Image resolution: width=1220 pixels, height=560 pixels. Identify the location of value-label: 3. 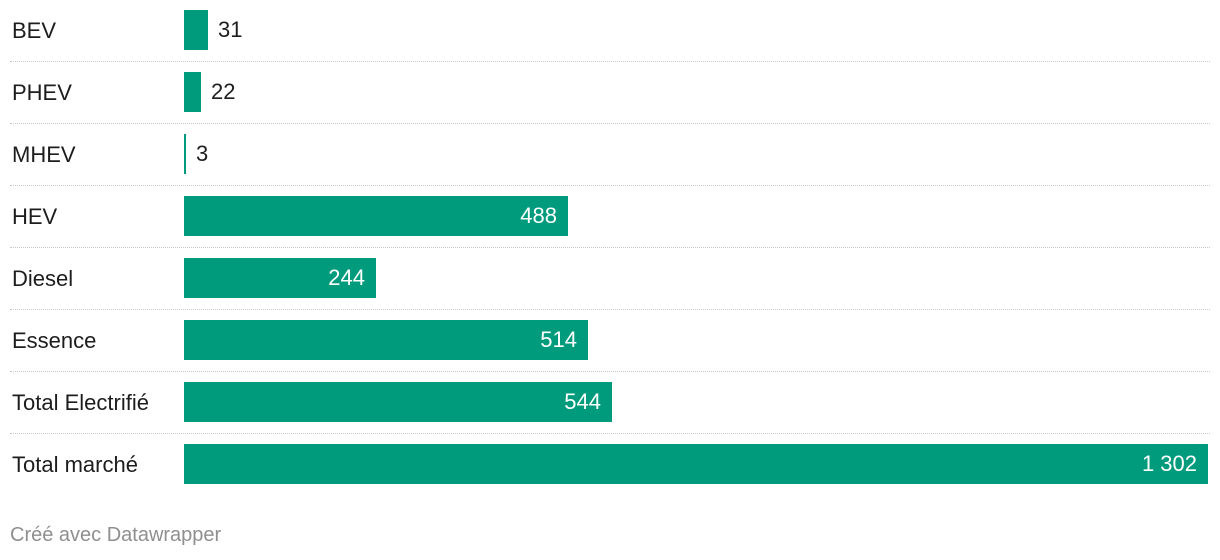
(202, 153).